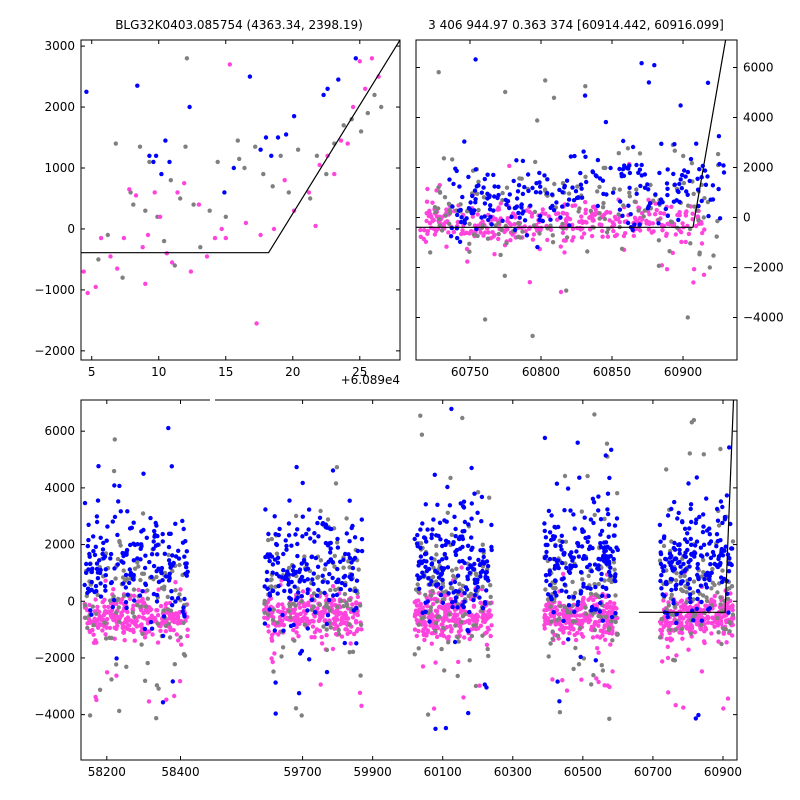  What do you see at coordinates (583, 772) in the screenshot?
I see `p3-xtick-label: 60500` at bounding box center [583, 772].